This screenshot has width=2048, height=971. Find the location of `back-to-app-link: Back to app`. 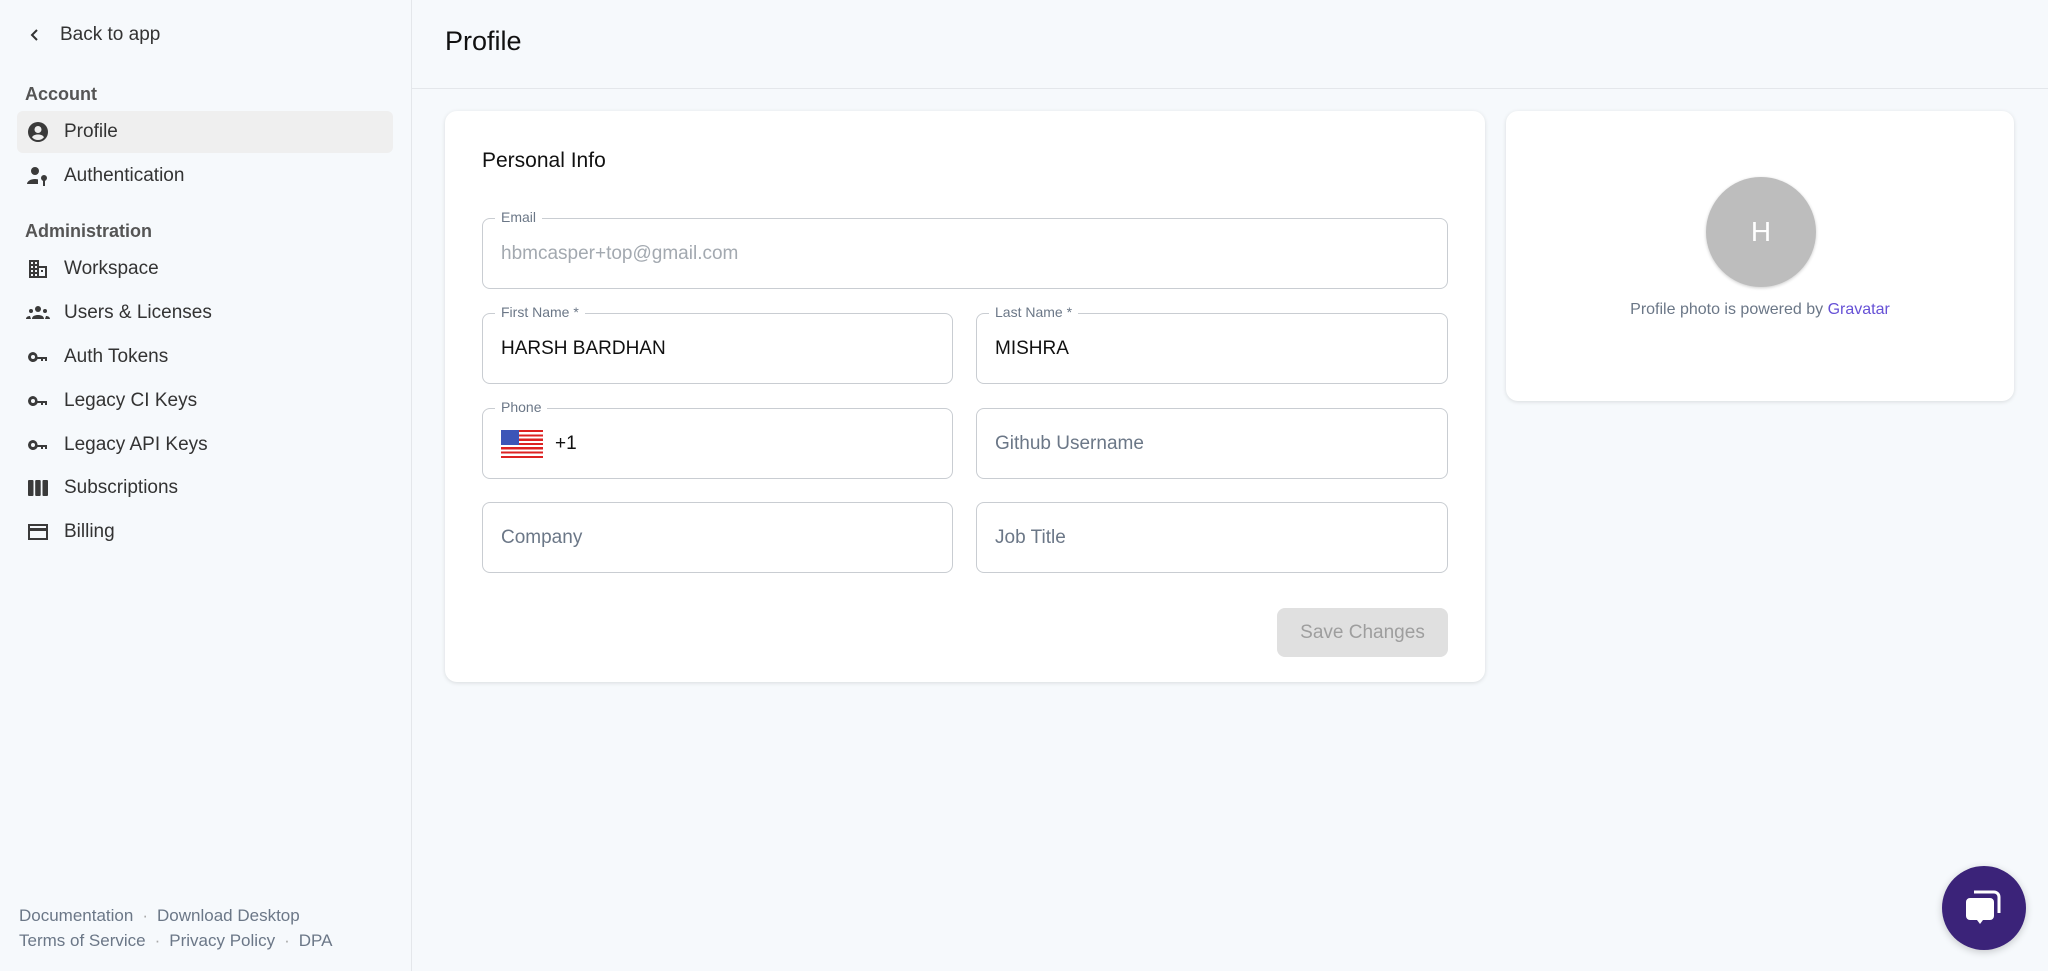

back-to-app-link: Back to app is located at coordinates (94, 35).